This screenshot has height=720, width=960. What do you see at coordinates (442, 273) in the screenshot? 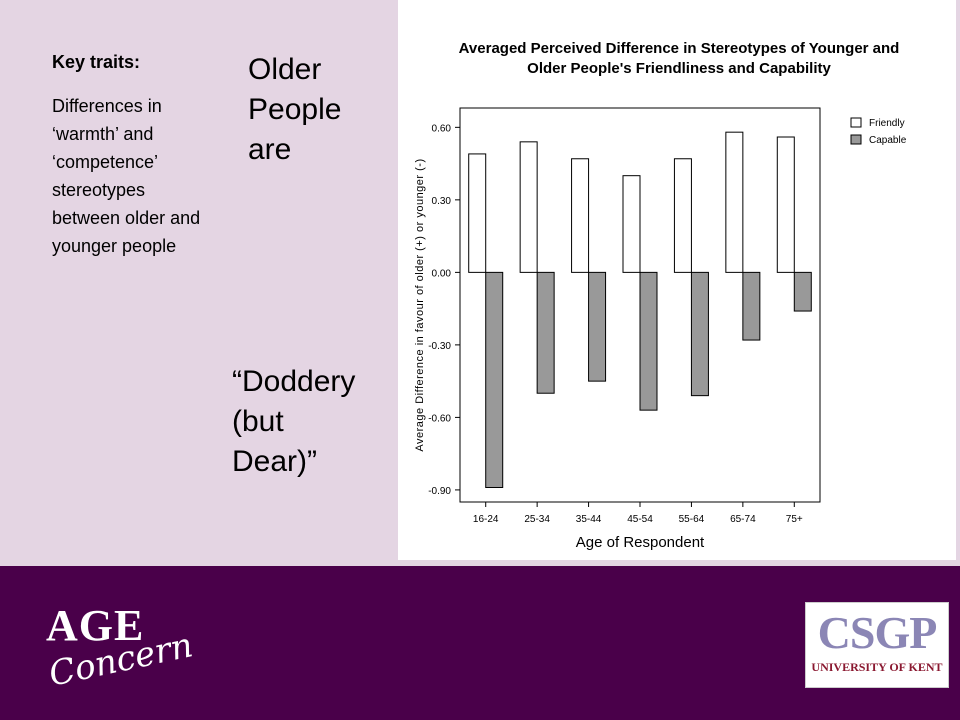
I see `y-tick-label: 0.00` at bounding box center [442, 273].